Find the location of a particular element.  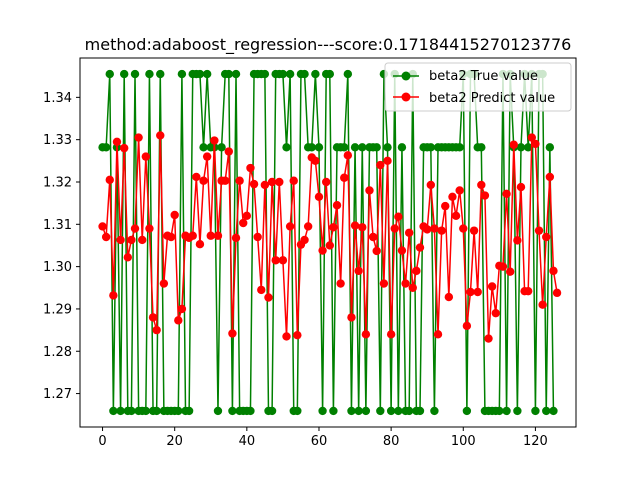

y-axis: 1.27 1.28 1.29 1.30 1.31 1.32 1.33 1.34 is located at coordinates (61, 246).